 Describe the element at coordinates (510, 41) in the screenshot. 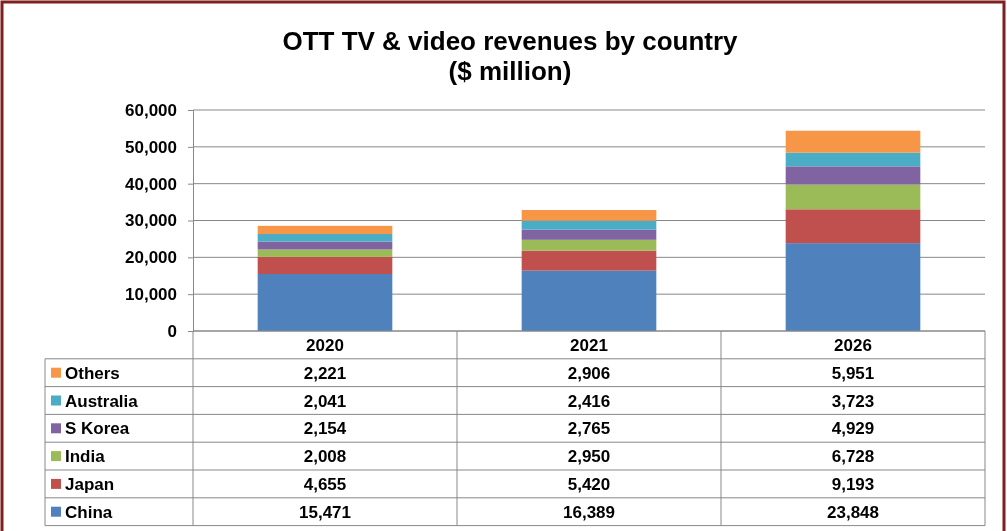

I see `chart-title: OTT TV & video revenues by country` at that location.